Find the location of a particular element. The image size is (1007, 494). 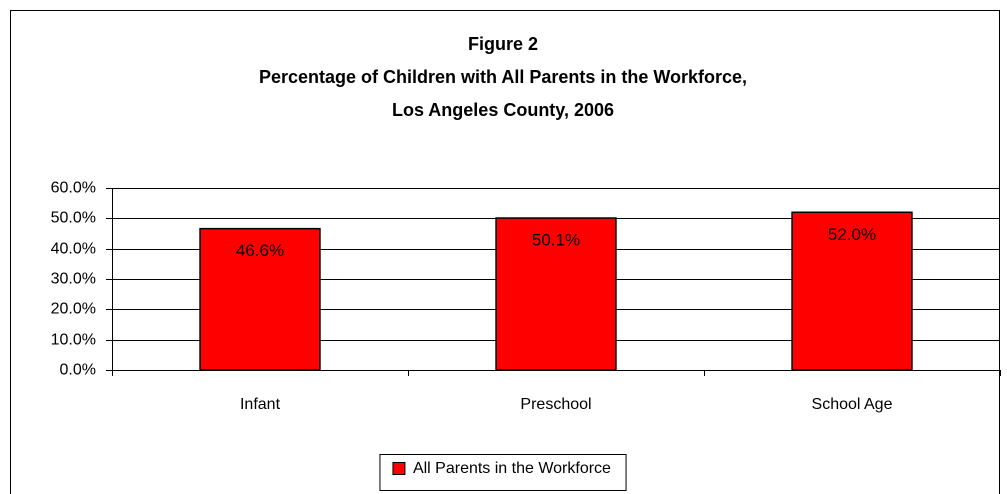

x-tick-label: School Age is located at coordinates (852, 404).